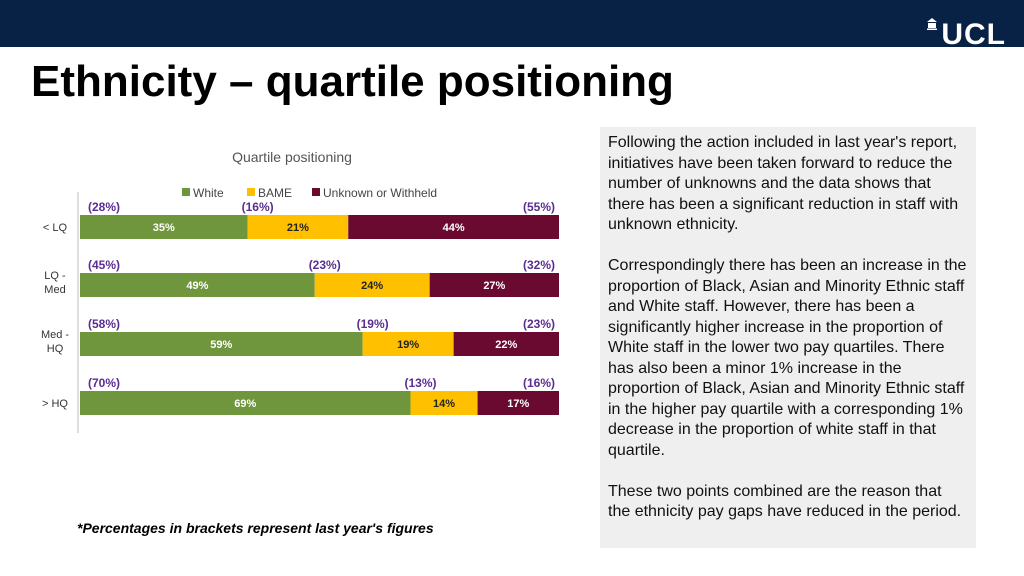 The image size is (1024, 576). What do you see at coordinates (275, 193) in the screenshot?
I see `legend-label: BAME` at bounding box center [275, 193].